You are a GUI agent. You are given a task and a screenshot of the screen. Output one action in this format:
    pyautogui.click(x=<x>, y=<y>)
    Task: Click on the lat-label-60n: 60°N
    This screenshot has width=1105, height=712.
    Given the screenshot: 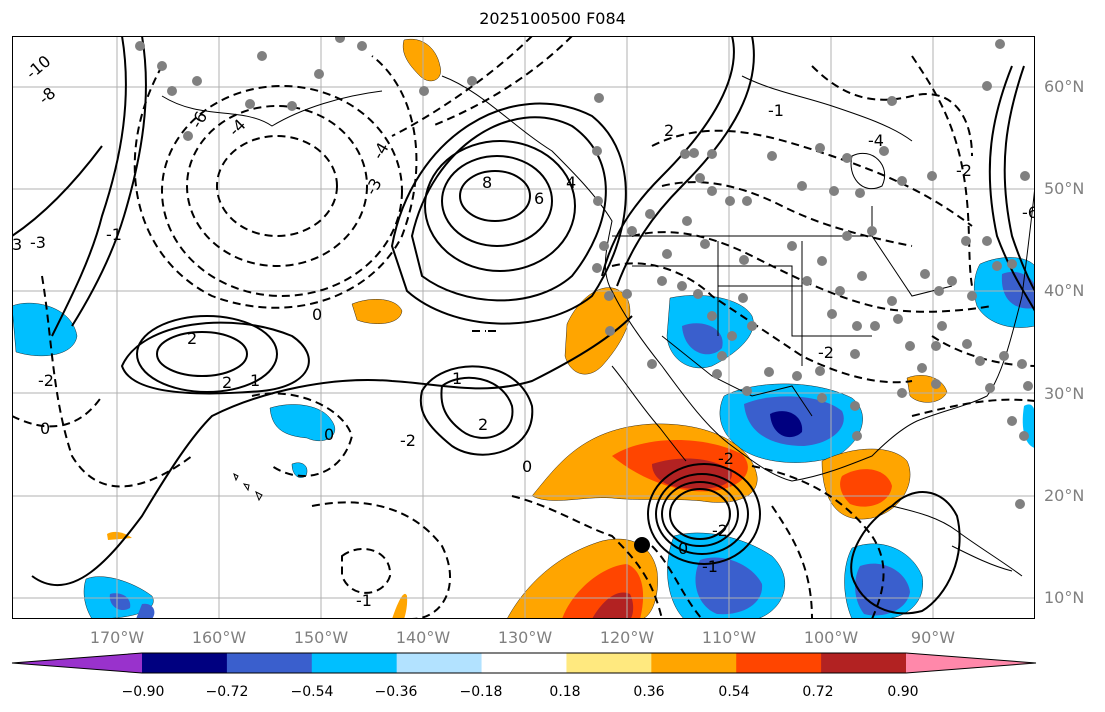 What is the action you would take?
    pyautogui.click(x=1064, y=86)
    